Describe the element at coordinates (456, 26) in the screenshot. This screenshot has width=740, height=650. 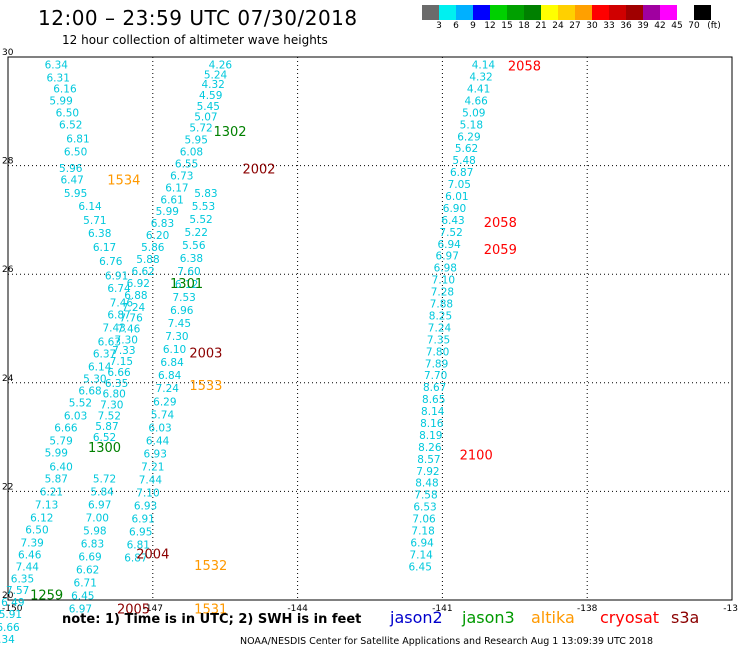
I see `color-bar-label: 6` at that location.